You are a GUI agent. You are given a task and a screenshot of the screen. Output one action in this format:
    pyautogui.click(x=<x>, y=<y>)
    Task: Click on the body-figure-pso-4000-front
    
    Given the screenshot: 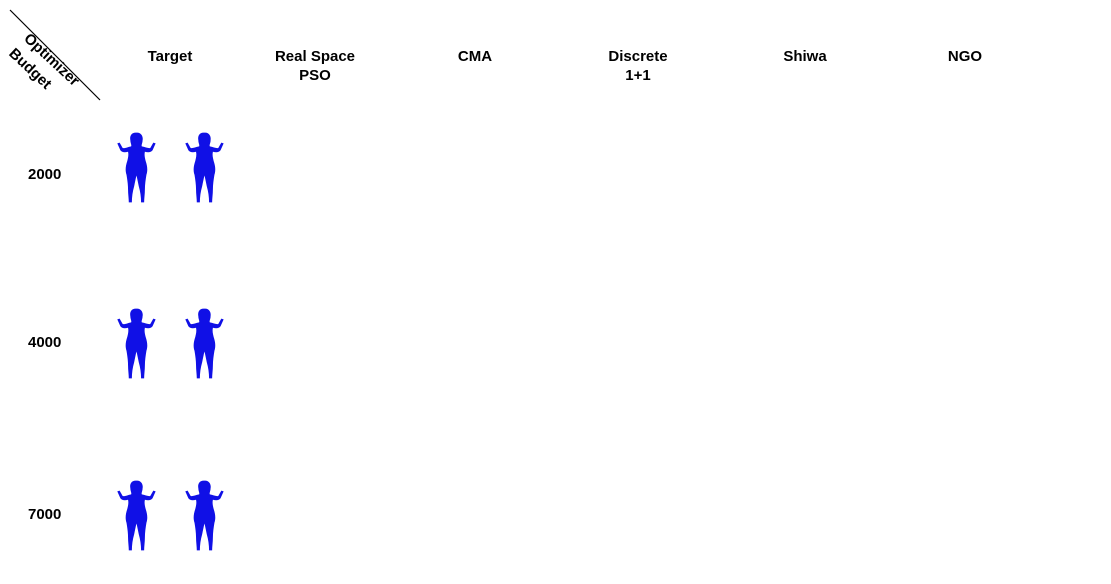 What is the action you would take?
    pyautogui.click(x=286, y=343)
    